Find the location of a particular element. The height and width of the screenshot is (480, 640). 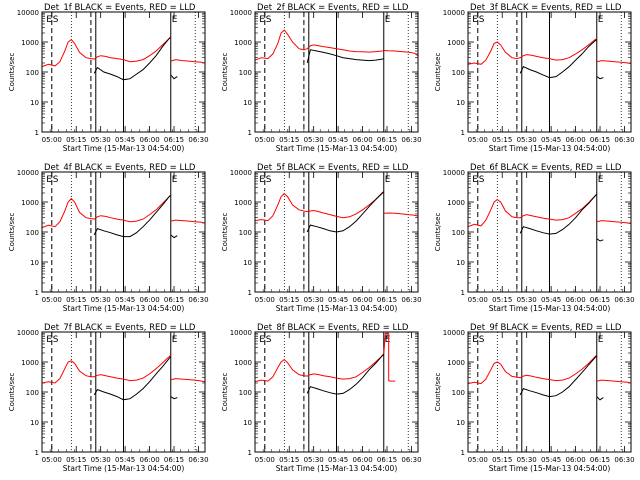

panel-title: Det_1f BLACK = Events, RED = LLD is located at coordinates (120, 8).